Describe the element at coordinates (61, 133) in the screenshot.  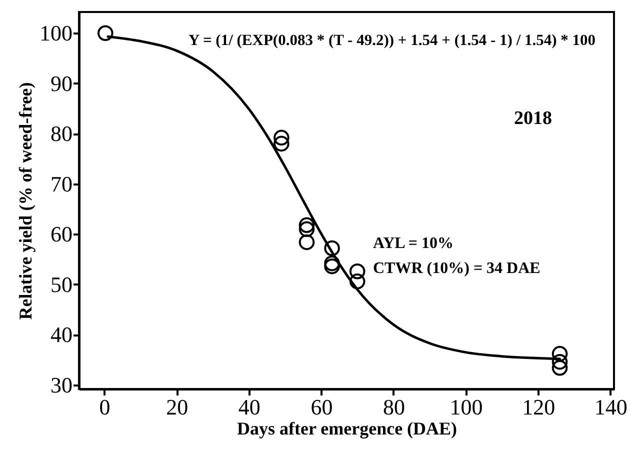
I see `y-tick-label: 80` at that location.